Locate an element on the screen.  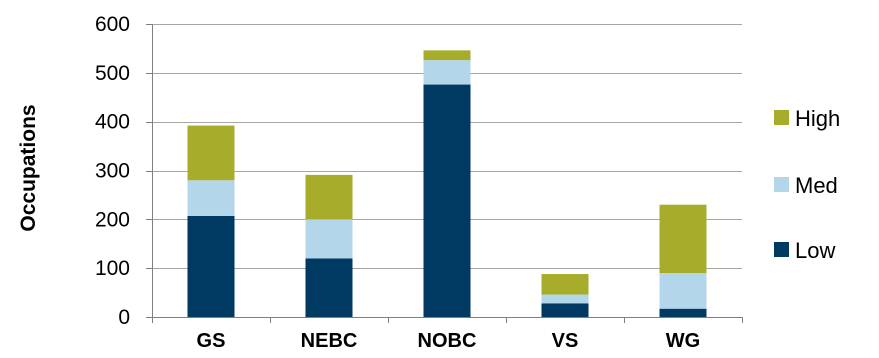
bar-vs-med is located at coordinates (565, 299).